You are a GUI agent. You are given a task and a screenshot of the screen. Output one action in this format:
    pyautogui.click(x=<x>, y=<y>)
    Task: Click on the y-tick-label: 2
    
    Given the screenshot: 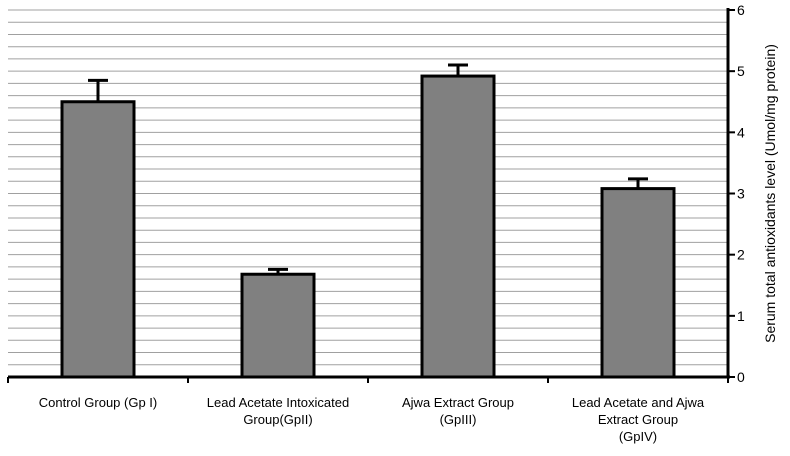 What is the action you would take?
    pyautogui.click(x=741, y=255)
    